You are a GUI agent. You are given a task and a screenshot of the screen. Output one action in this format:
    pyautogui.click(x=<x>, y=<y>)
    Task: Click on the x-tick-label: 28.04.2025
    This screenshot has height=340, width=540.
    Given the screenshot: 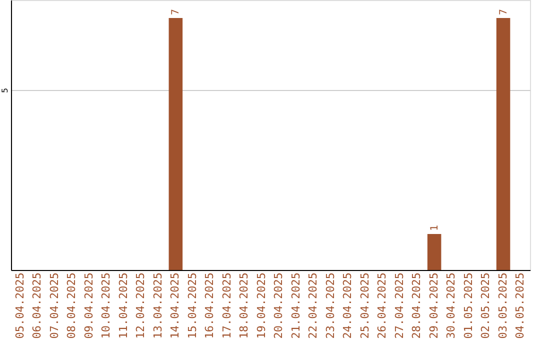 What is the action you would take?
    pyautogui.click(x=417, y=305)
    